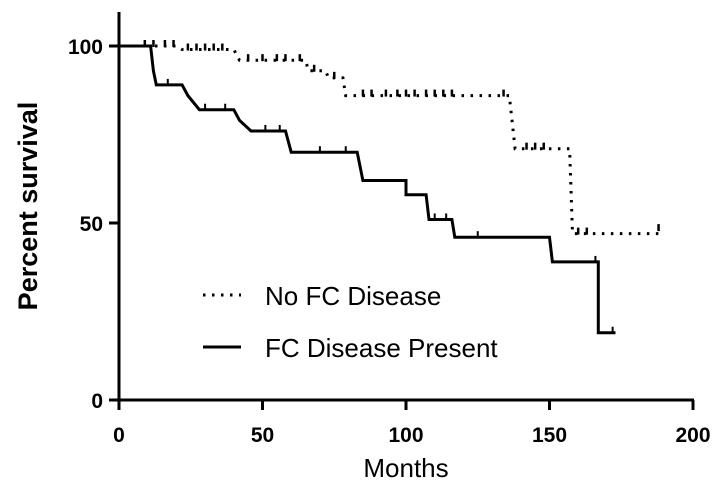 The image size is (719, 485). What do you see at coordinates (85, 47) in the screenshot?
I see `y-tick-label: 100` at bounding box center [85, 47].